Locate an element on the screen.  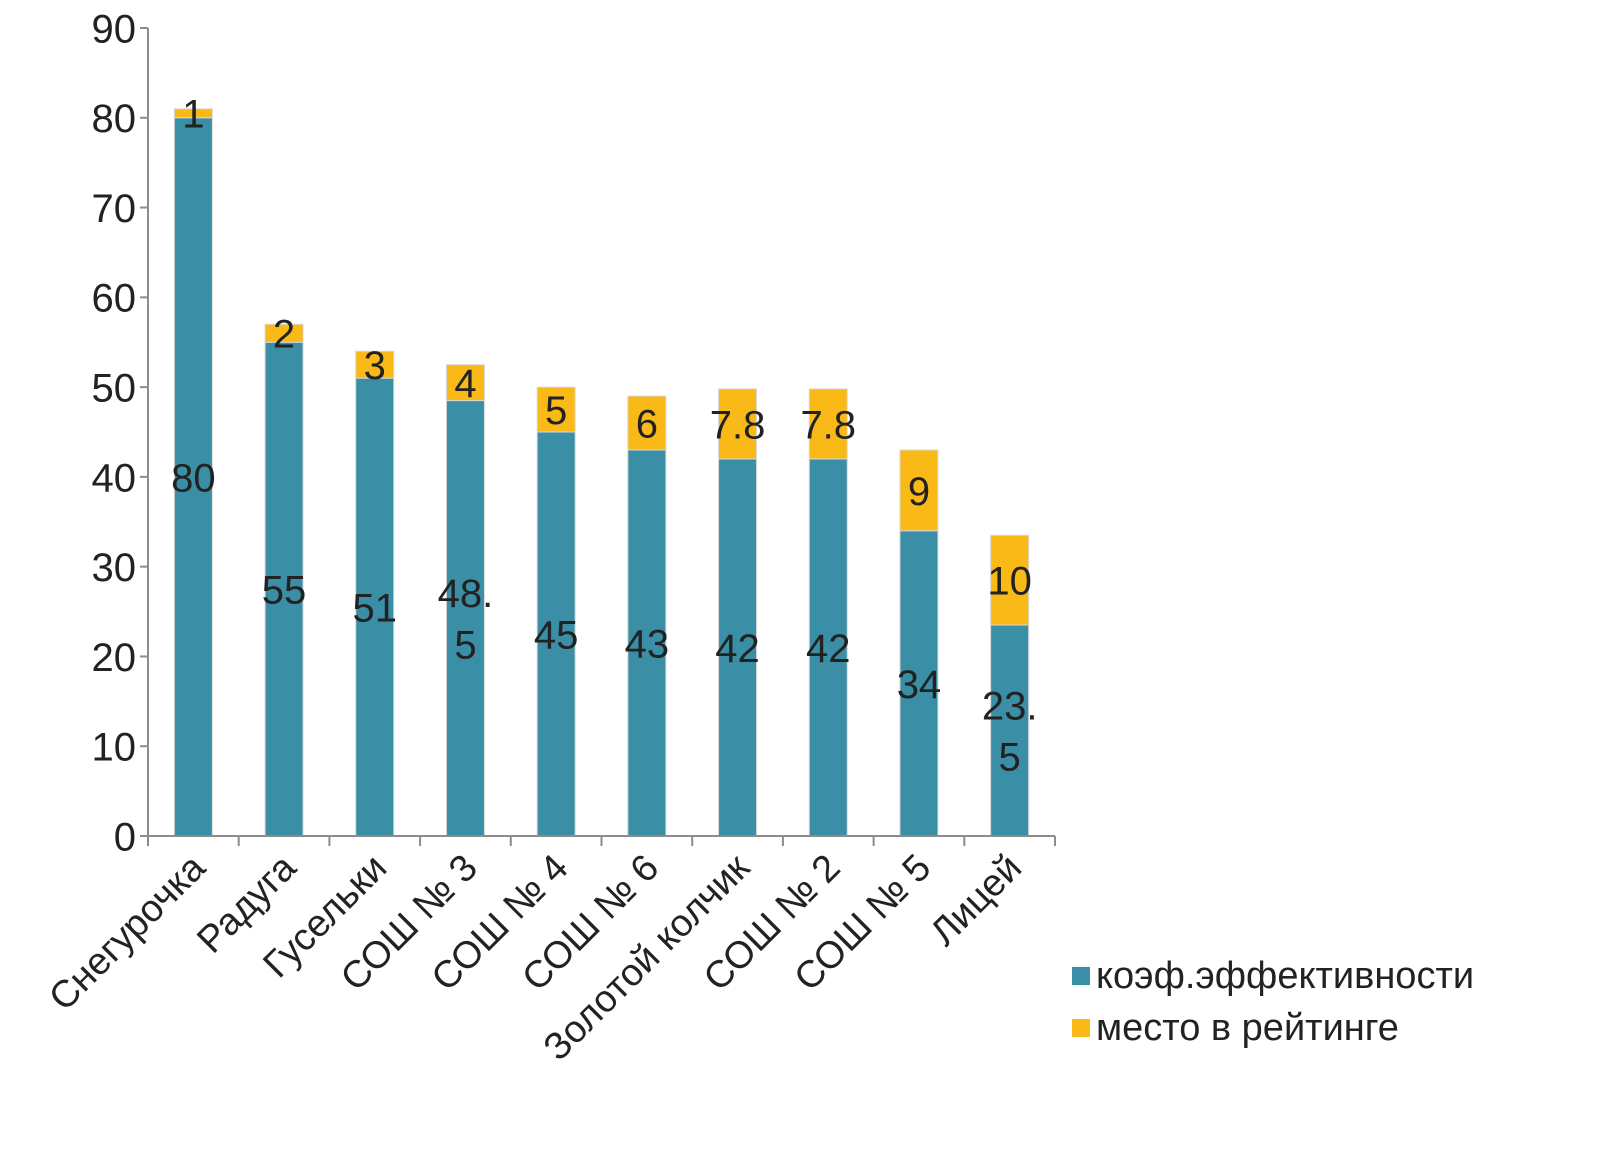
y-tick-label: 50 is located at coordinates (114, 389).